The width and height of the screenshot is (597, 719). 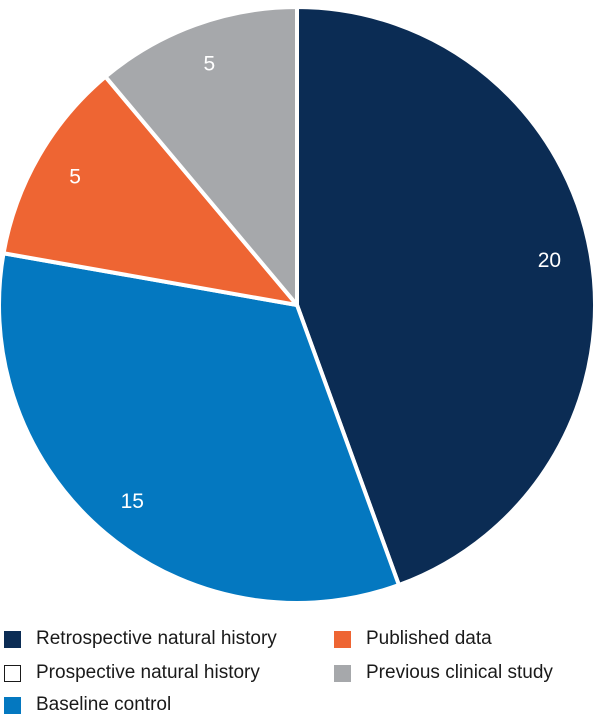 What do you see at coordinates (209, 64) in the screenshot?
I see `pie-label-previous-clinical-study: 5` at bounding box center [209, 64].